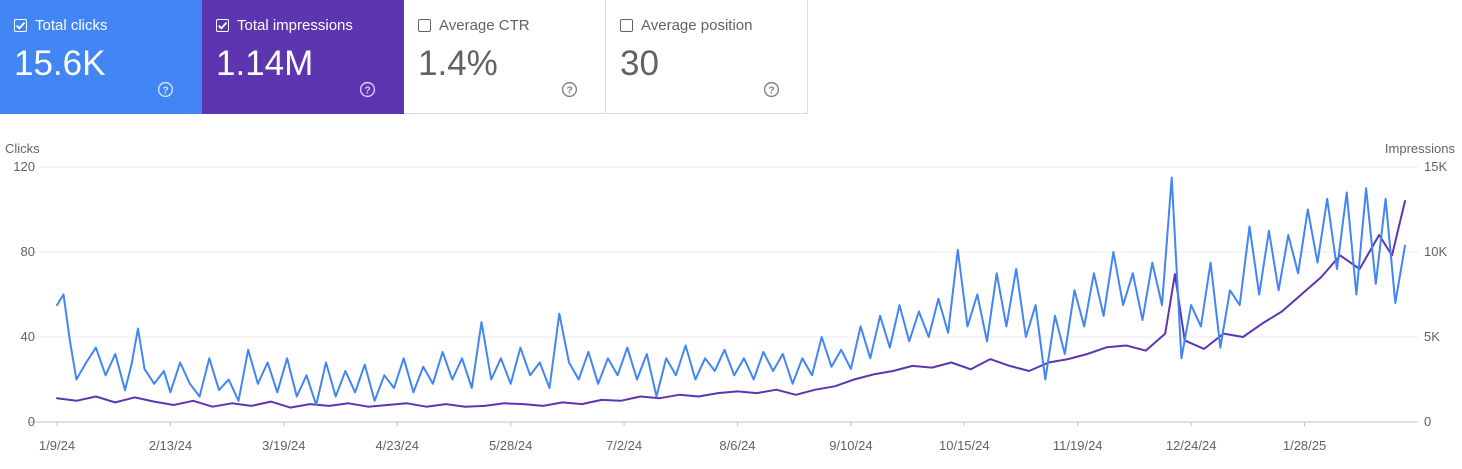  I want to click on x-tick-label: 1/9/24, so click(57, 445).